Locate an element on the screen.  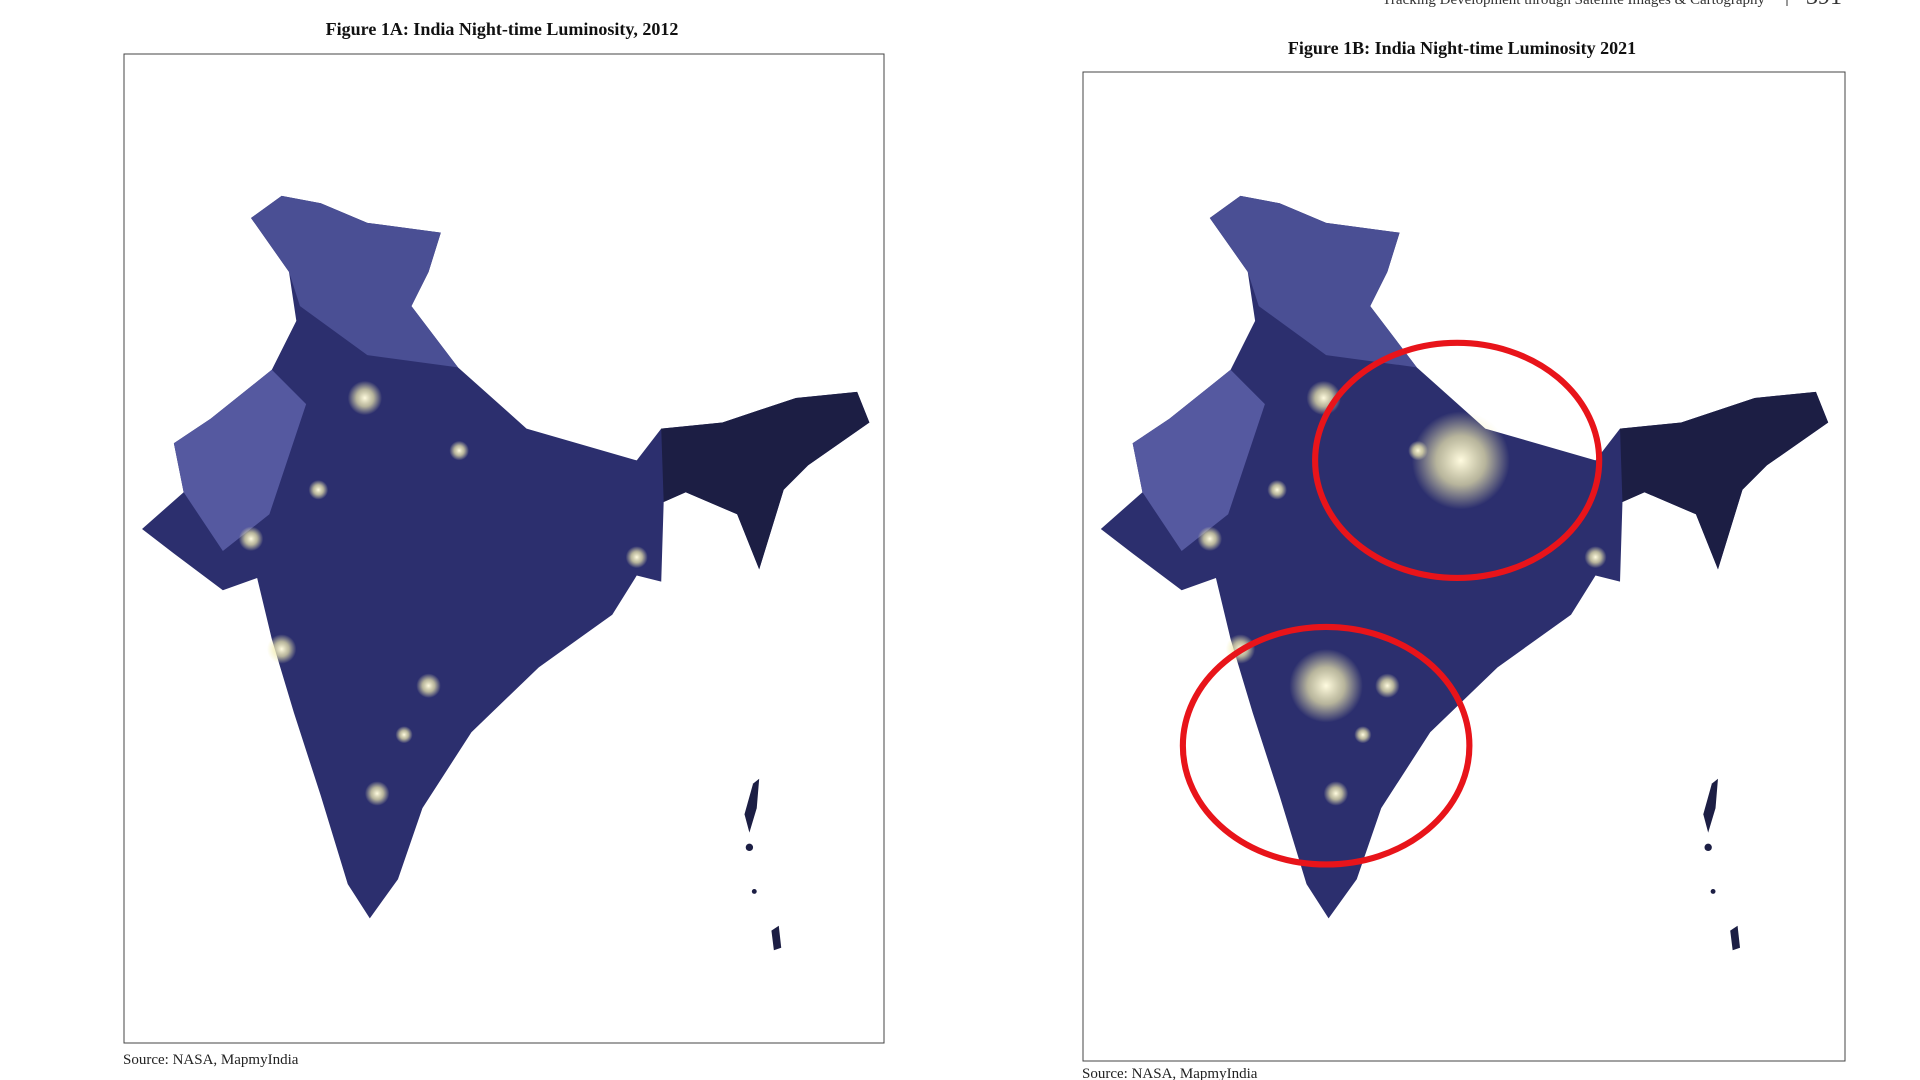
page-number: 391 is located at coordinates (1824, 5).